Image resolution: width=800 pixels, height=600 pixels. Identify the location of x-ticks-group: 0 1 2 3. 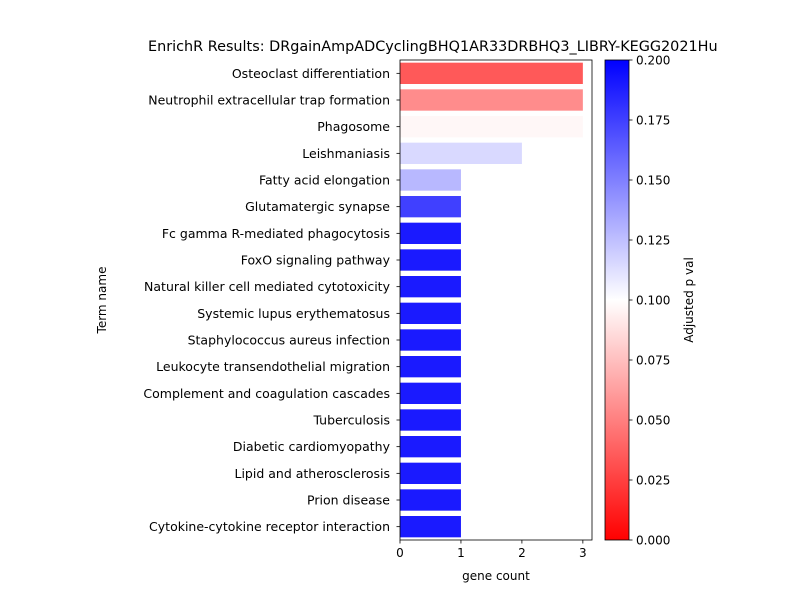
(491, 550).